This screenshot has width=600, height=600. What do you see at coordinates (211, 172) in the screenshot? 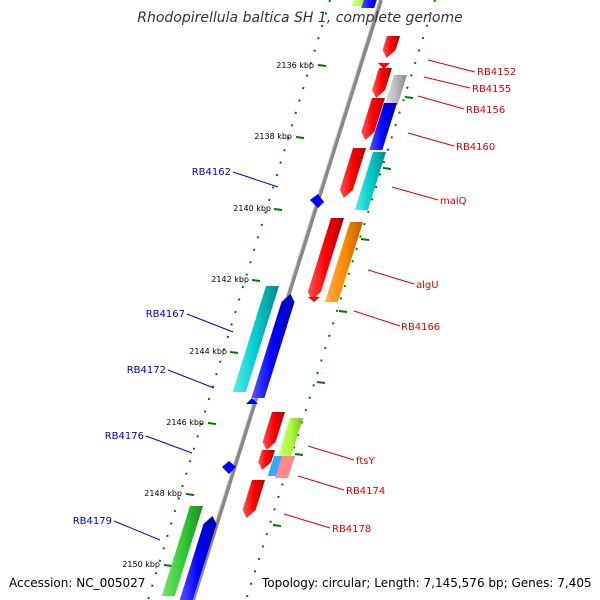
I see `gene-label: RB4162` at bounding box center [211, 172].